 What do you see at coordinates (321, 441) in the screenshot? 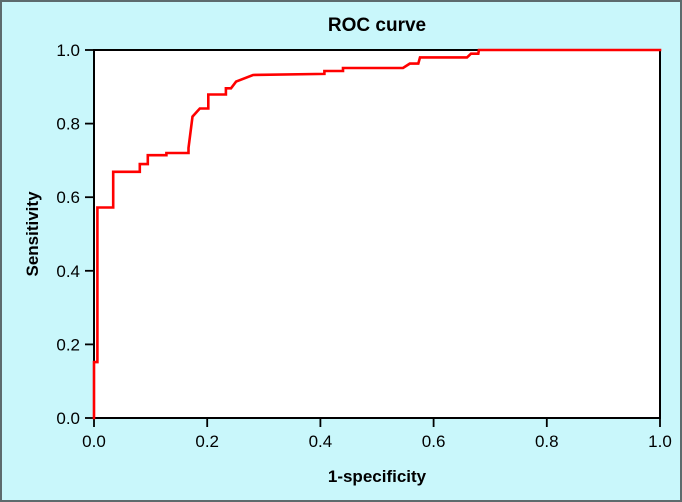
I see `x-tick-label: 0.4` at bounding box center [321, 441].